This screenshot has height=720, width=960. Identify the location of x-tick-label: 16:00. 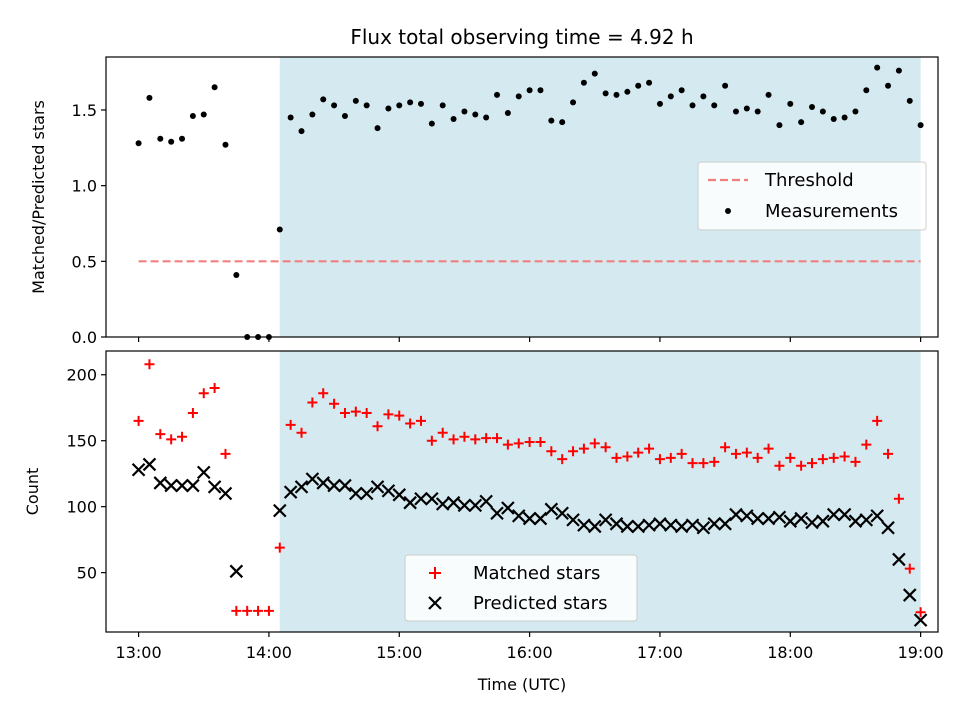
(530, 652).